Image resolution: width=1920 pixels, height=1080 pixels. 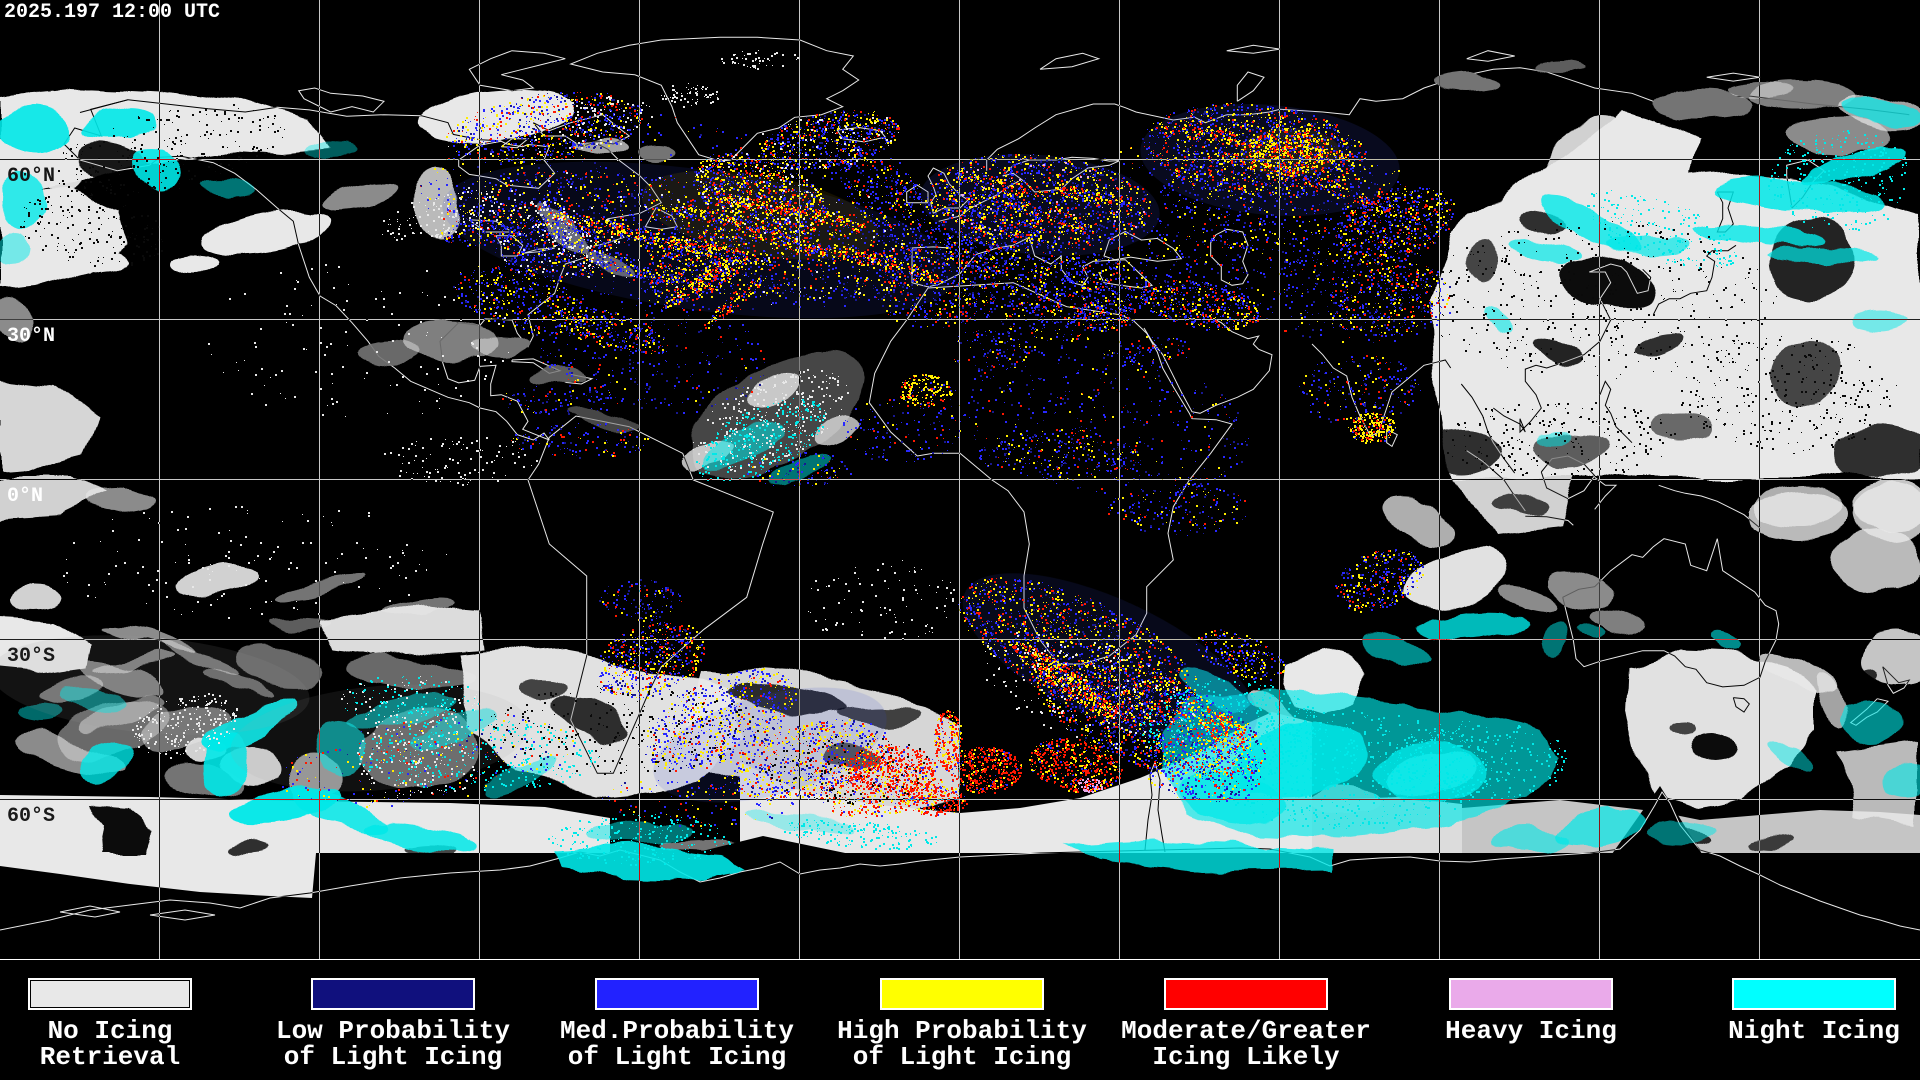 I want to click on svg-text: 60°S, so click(x=31, y=816).